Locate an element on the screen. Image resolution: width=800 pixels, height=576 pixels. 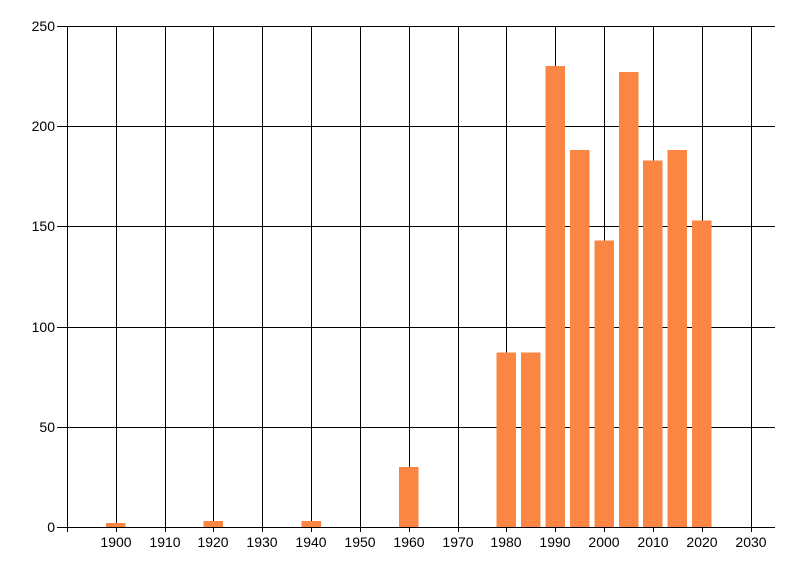
x-tick-label: 1990 is located at coordinates (554, 542).